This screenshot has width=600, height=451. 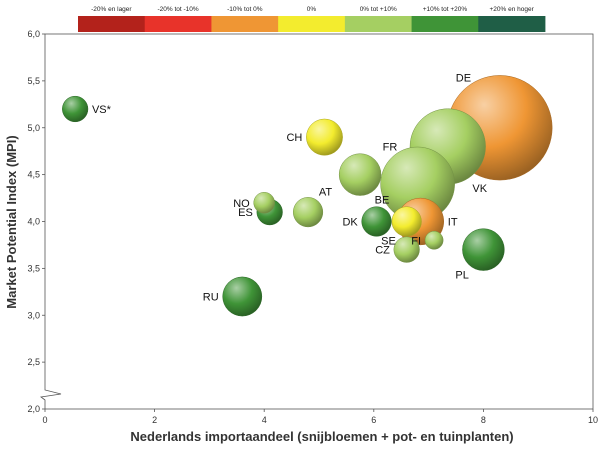 I want to click on point-label-cz: CZ, so click(x=382, y=251).